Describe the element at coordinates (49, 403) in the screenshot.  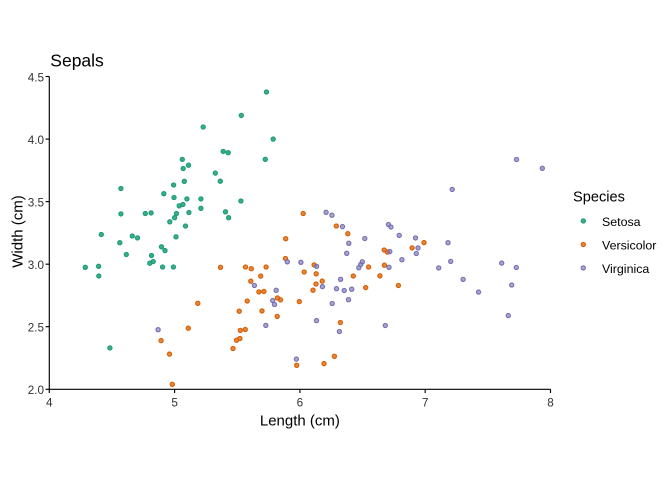
I see `svg-text: 4` at that location.